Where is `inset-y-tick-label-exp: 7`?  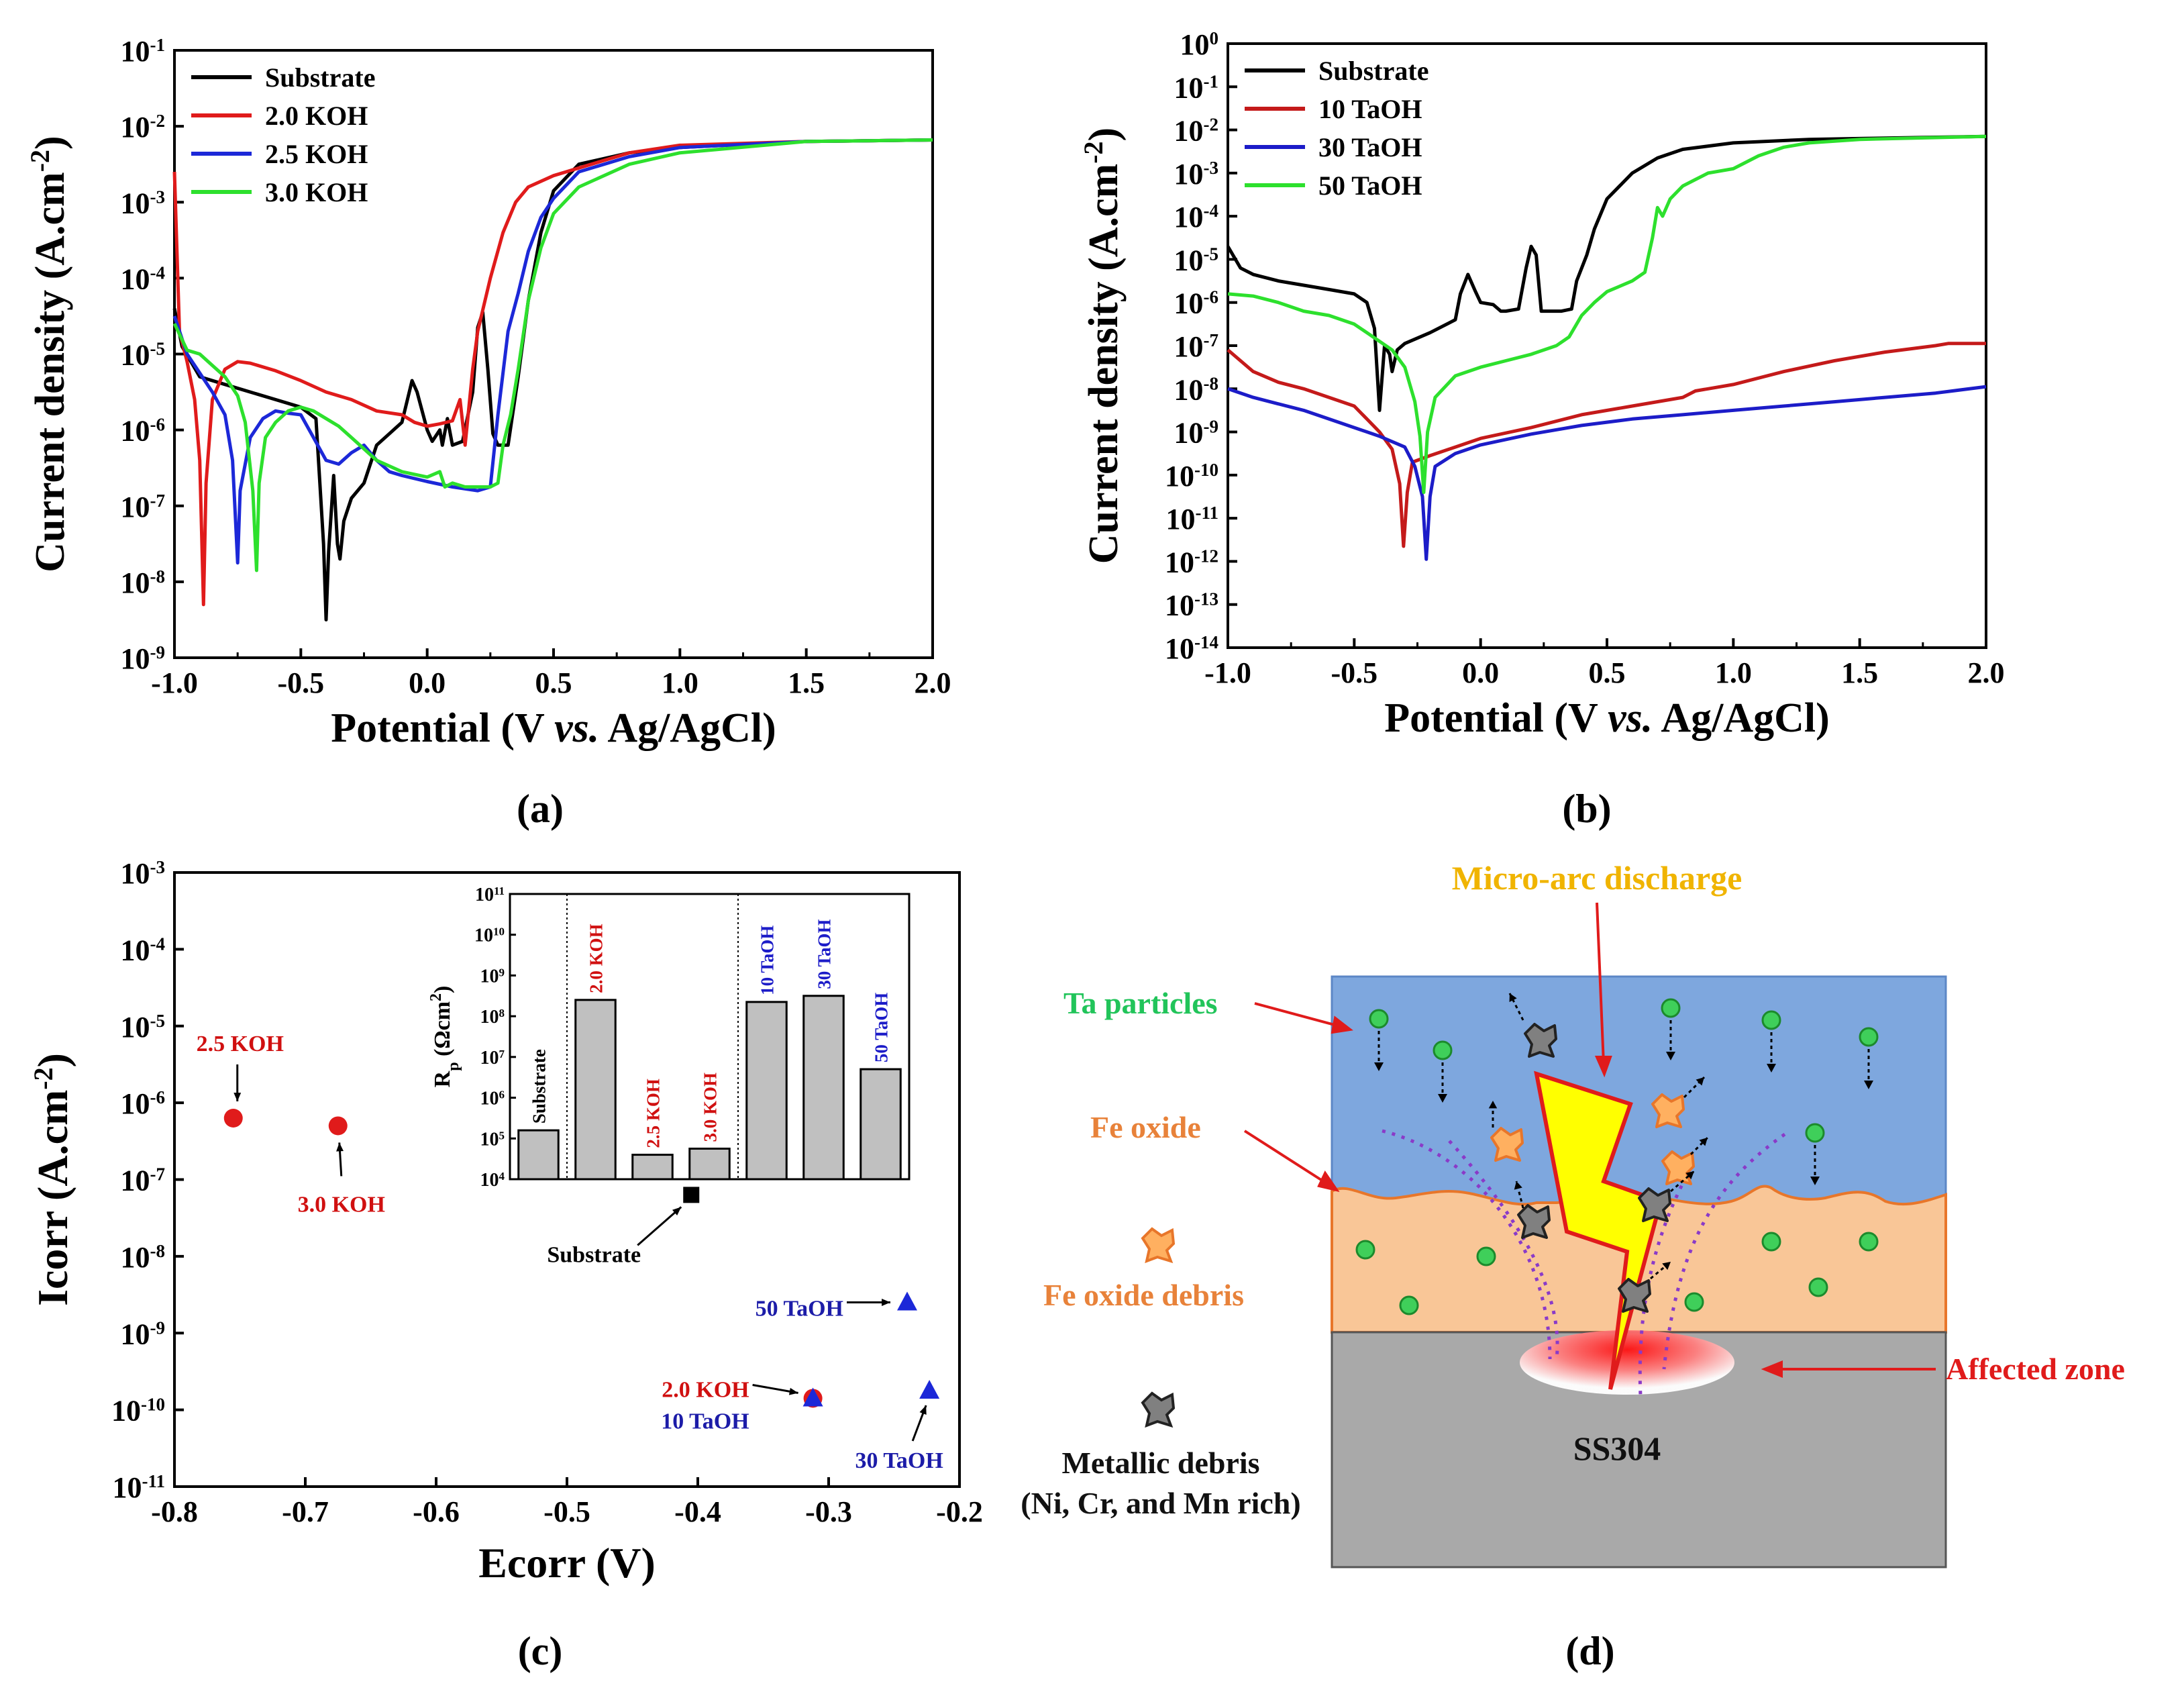
inset-y-tick-label-exp: 7 is located at coordinates (502, 1053).